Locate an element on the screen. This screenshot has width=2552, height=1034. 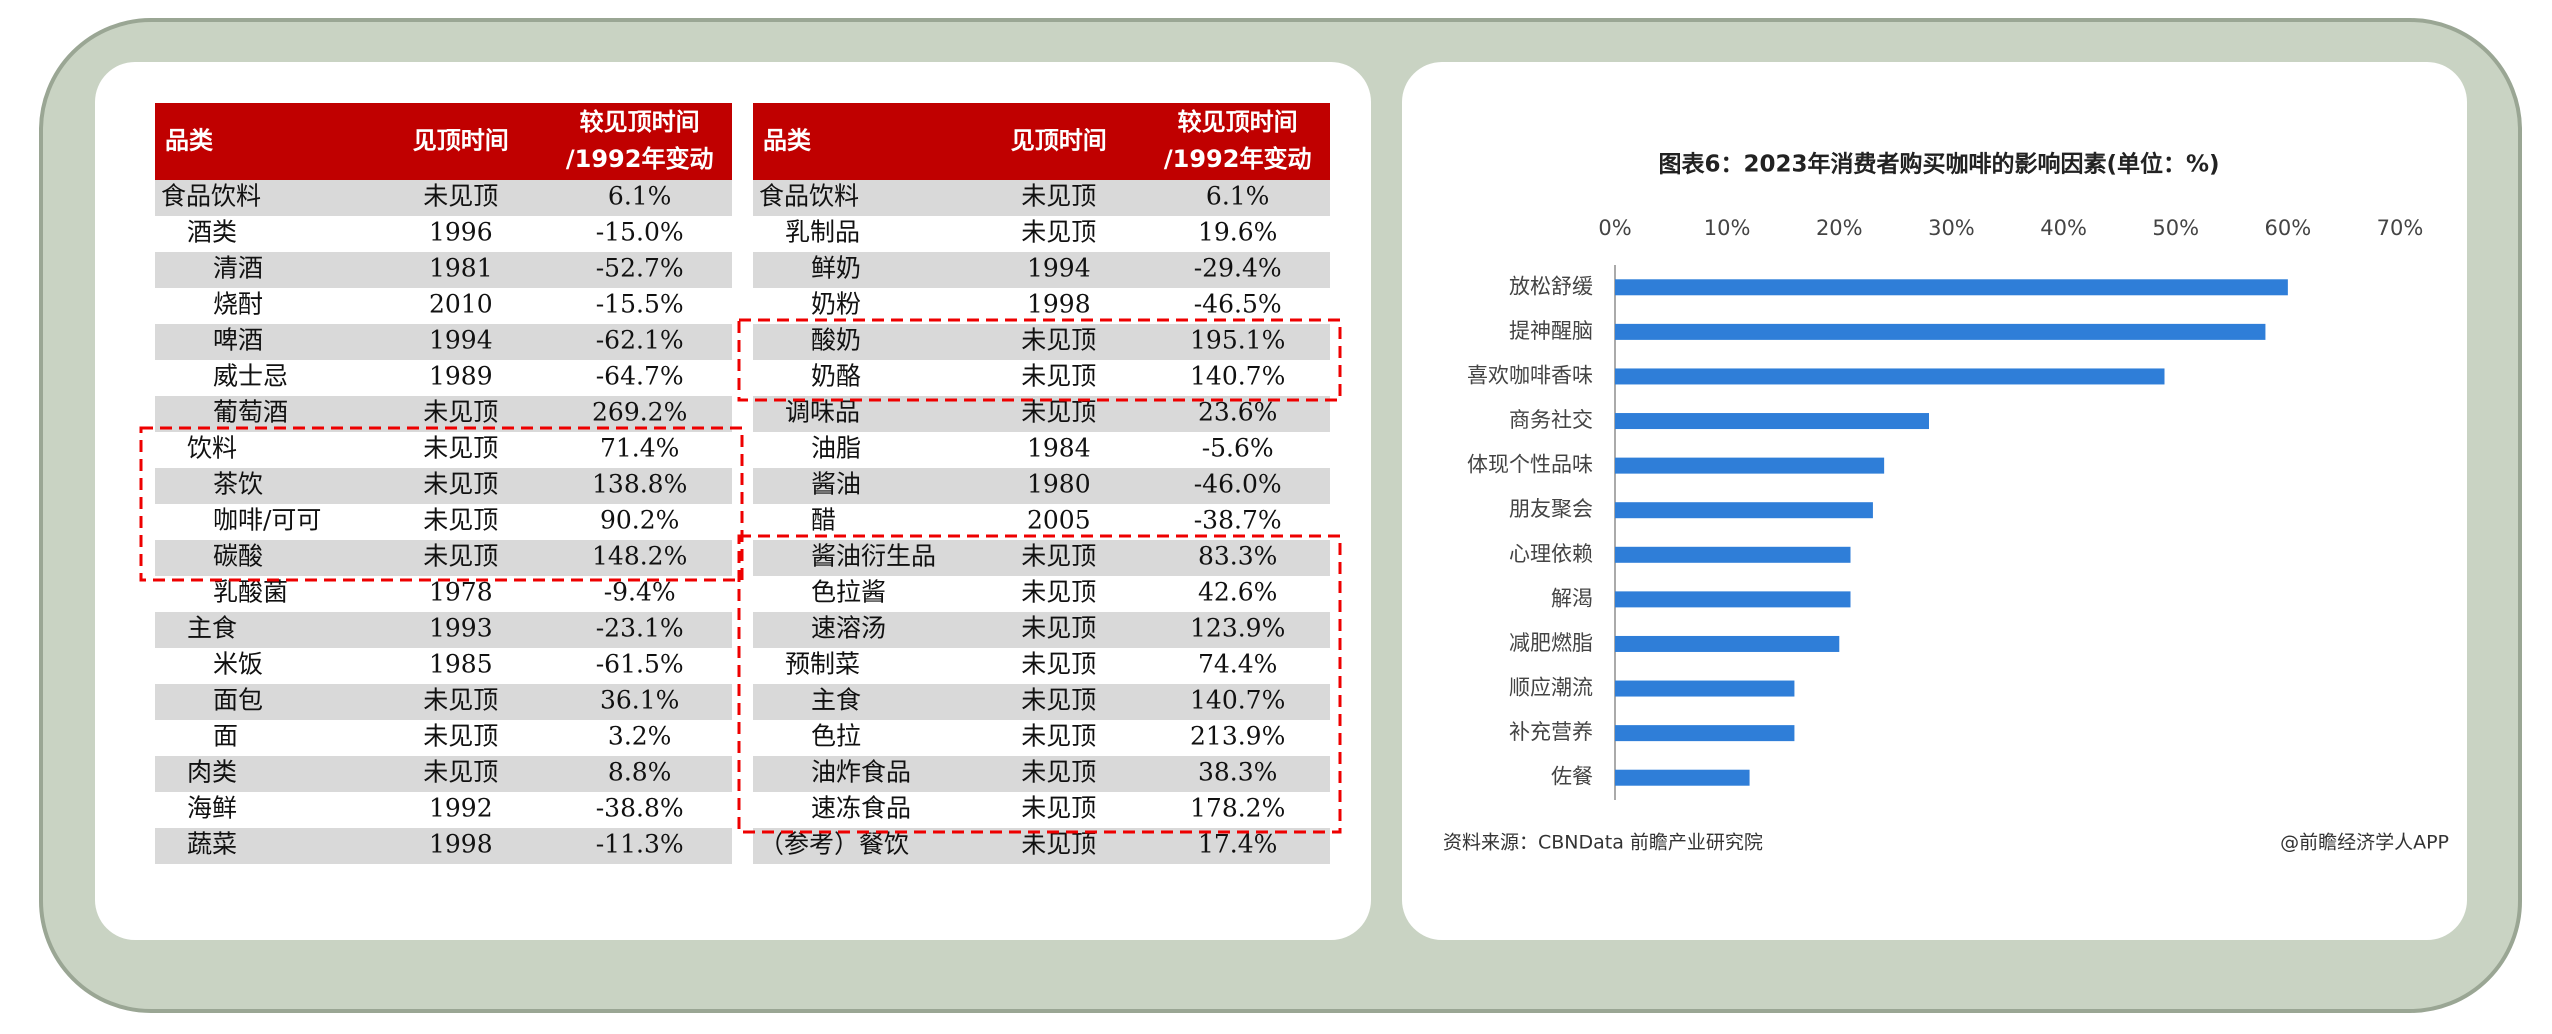
cell: 195.1% is located at coordinates (1237, 340).